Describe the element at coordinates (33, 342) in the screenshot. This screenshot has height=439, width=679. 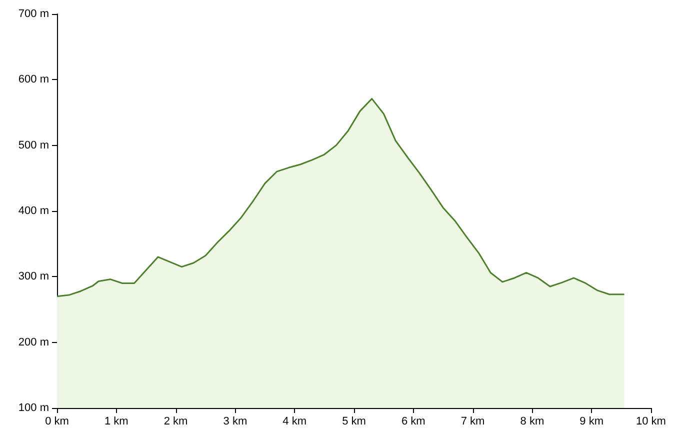
I see `y-tick-label: 200 m` at that location.